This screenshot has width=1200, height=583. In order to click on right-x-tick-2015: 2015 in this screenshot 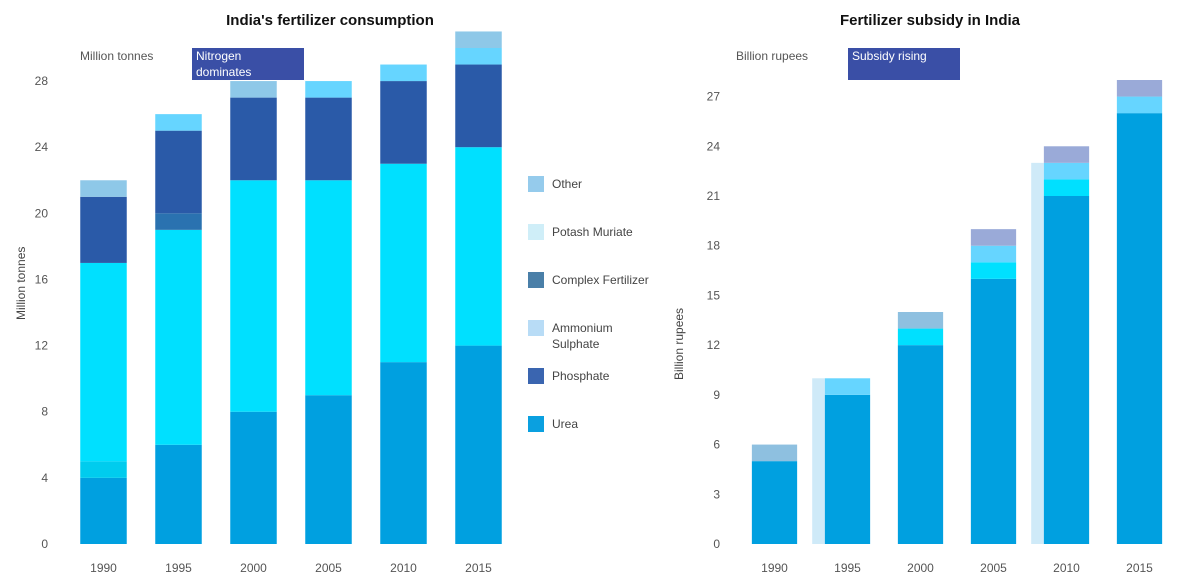, I will do `click(1139, 568)`.